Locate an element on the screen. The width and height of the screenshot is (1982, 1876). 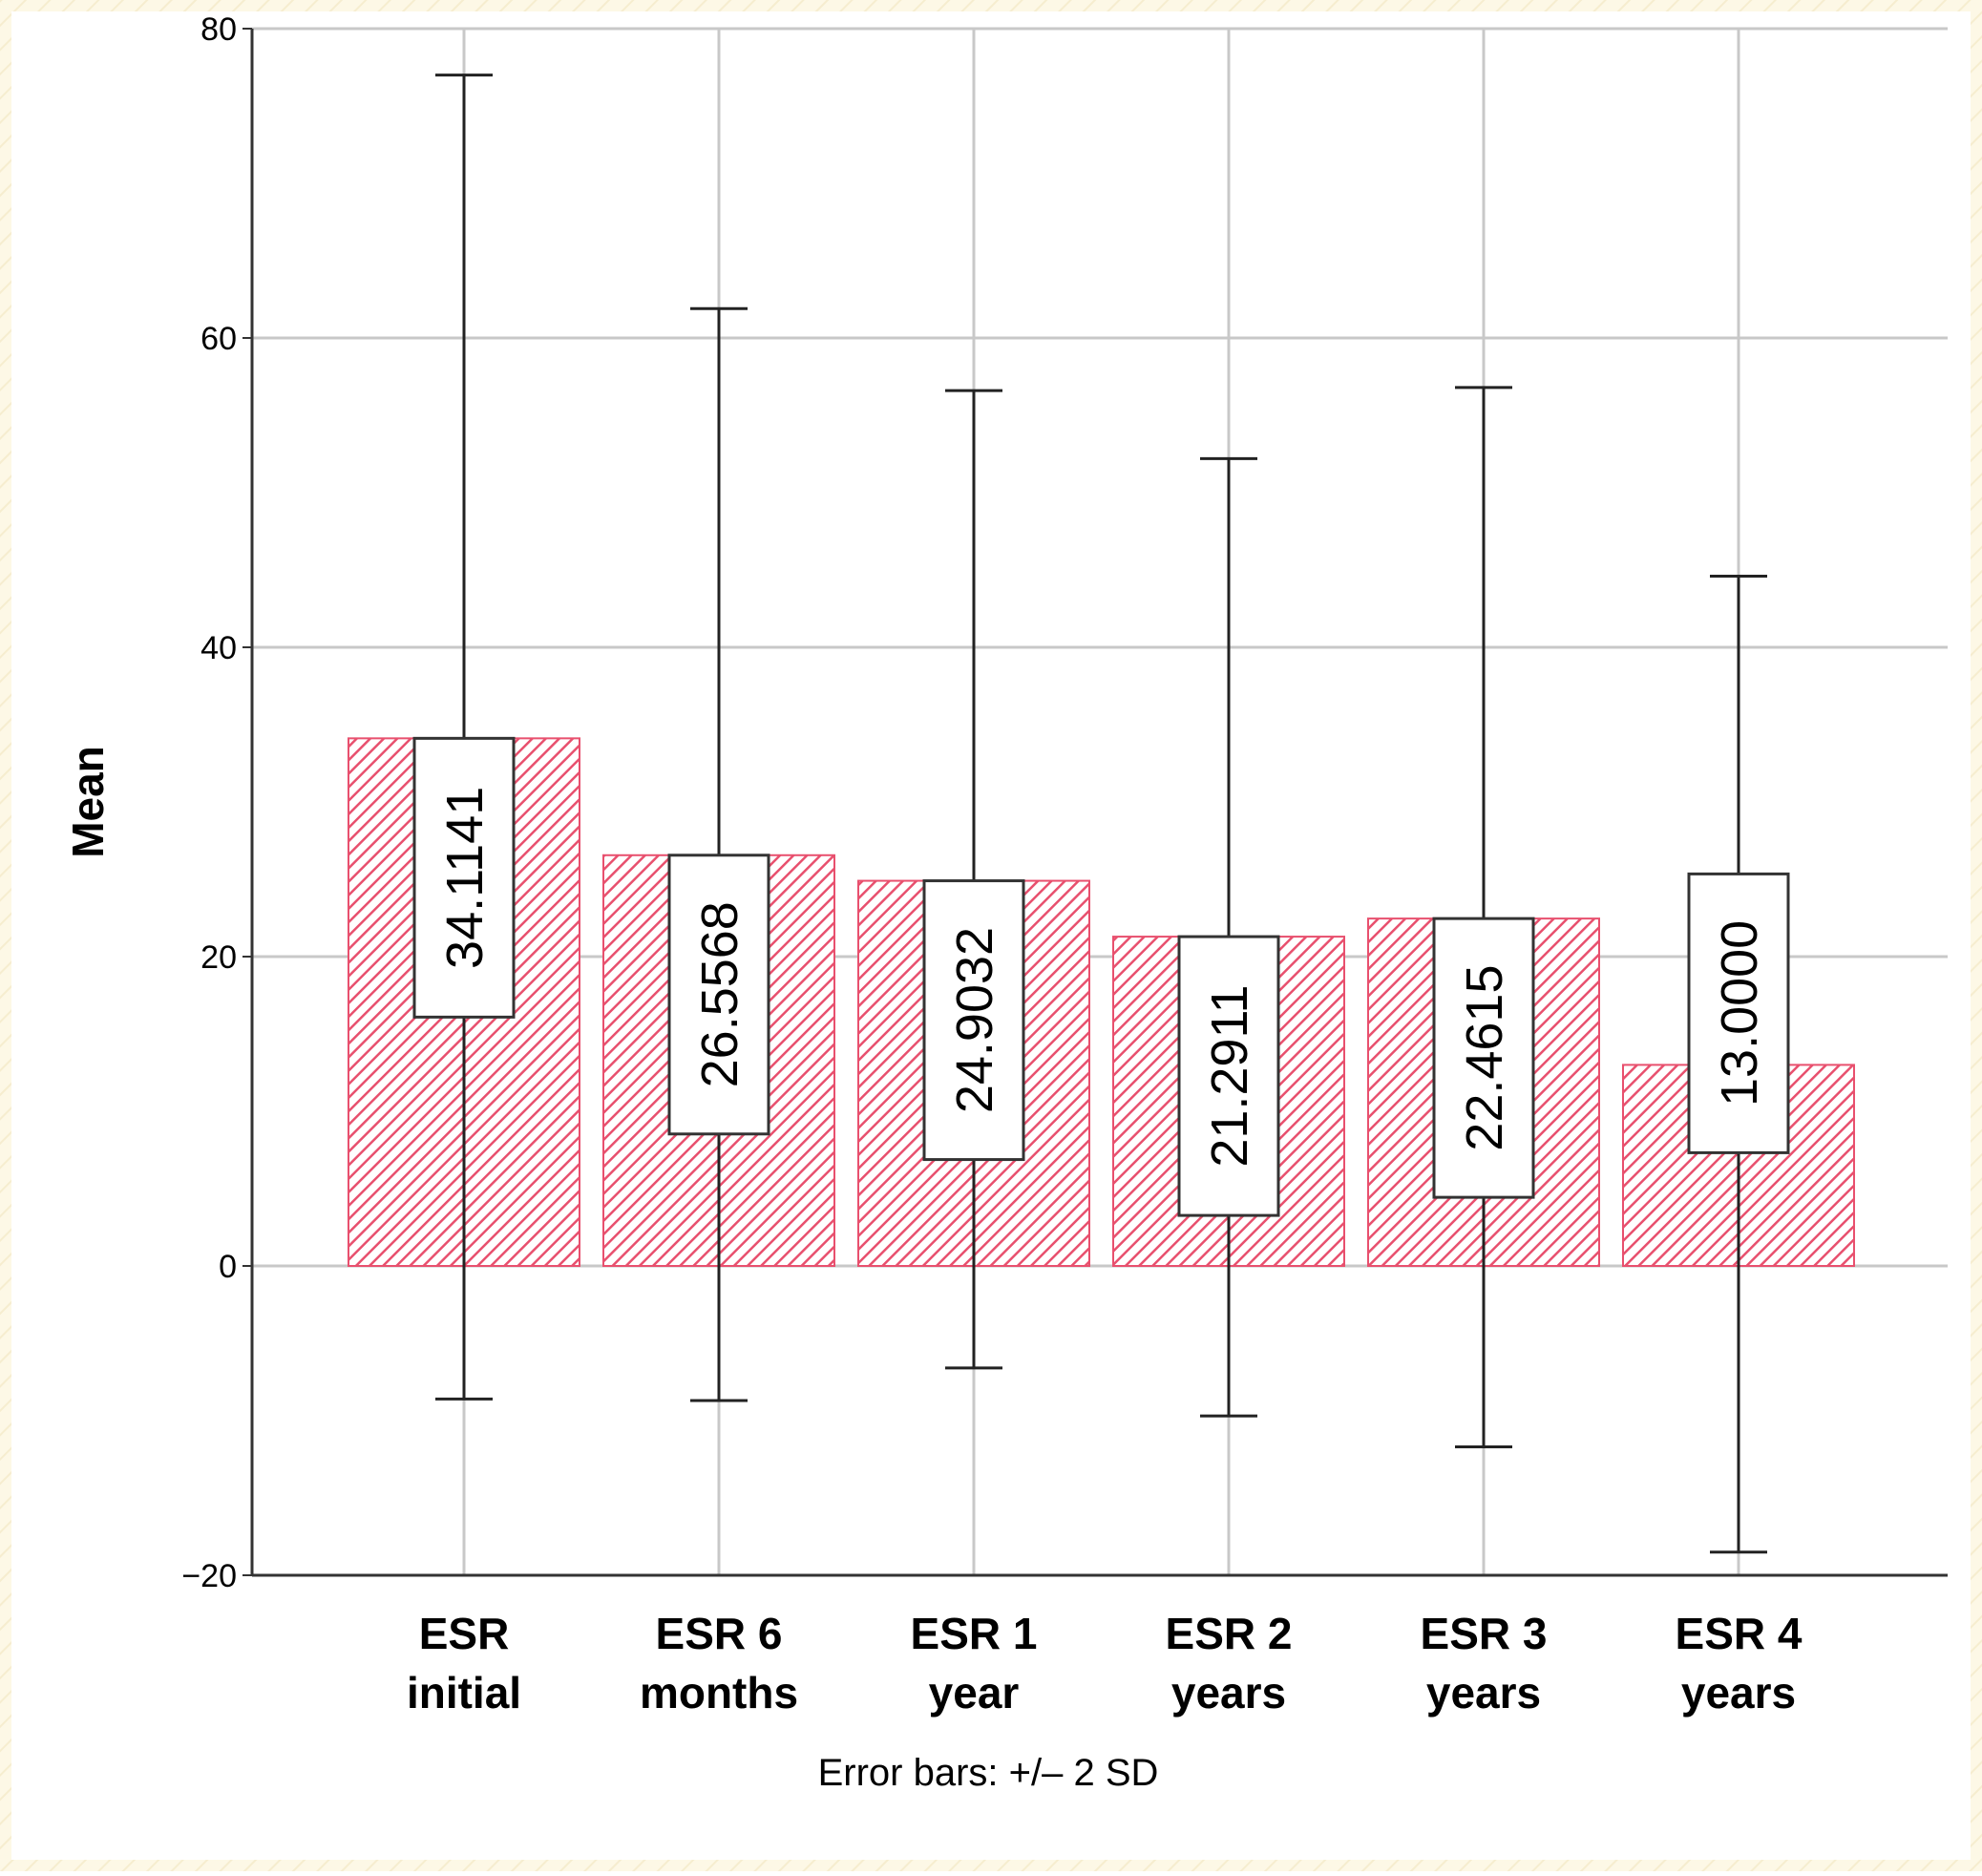
y-axis-label: Mean is located at coordinates (88, 802).